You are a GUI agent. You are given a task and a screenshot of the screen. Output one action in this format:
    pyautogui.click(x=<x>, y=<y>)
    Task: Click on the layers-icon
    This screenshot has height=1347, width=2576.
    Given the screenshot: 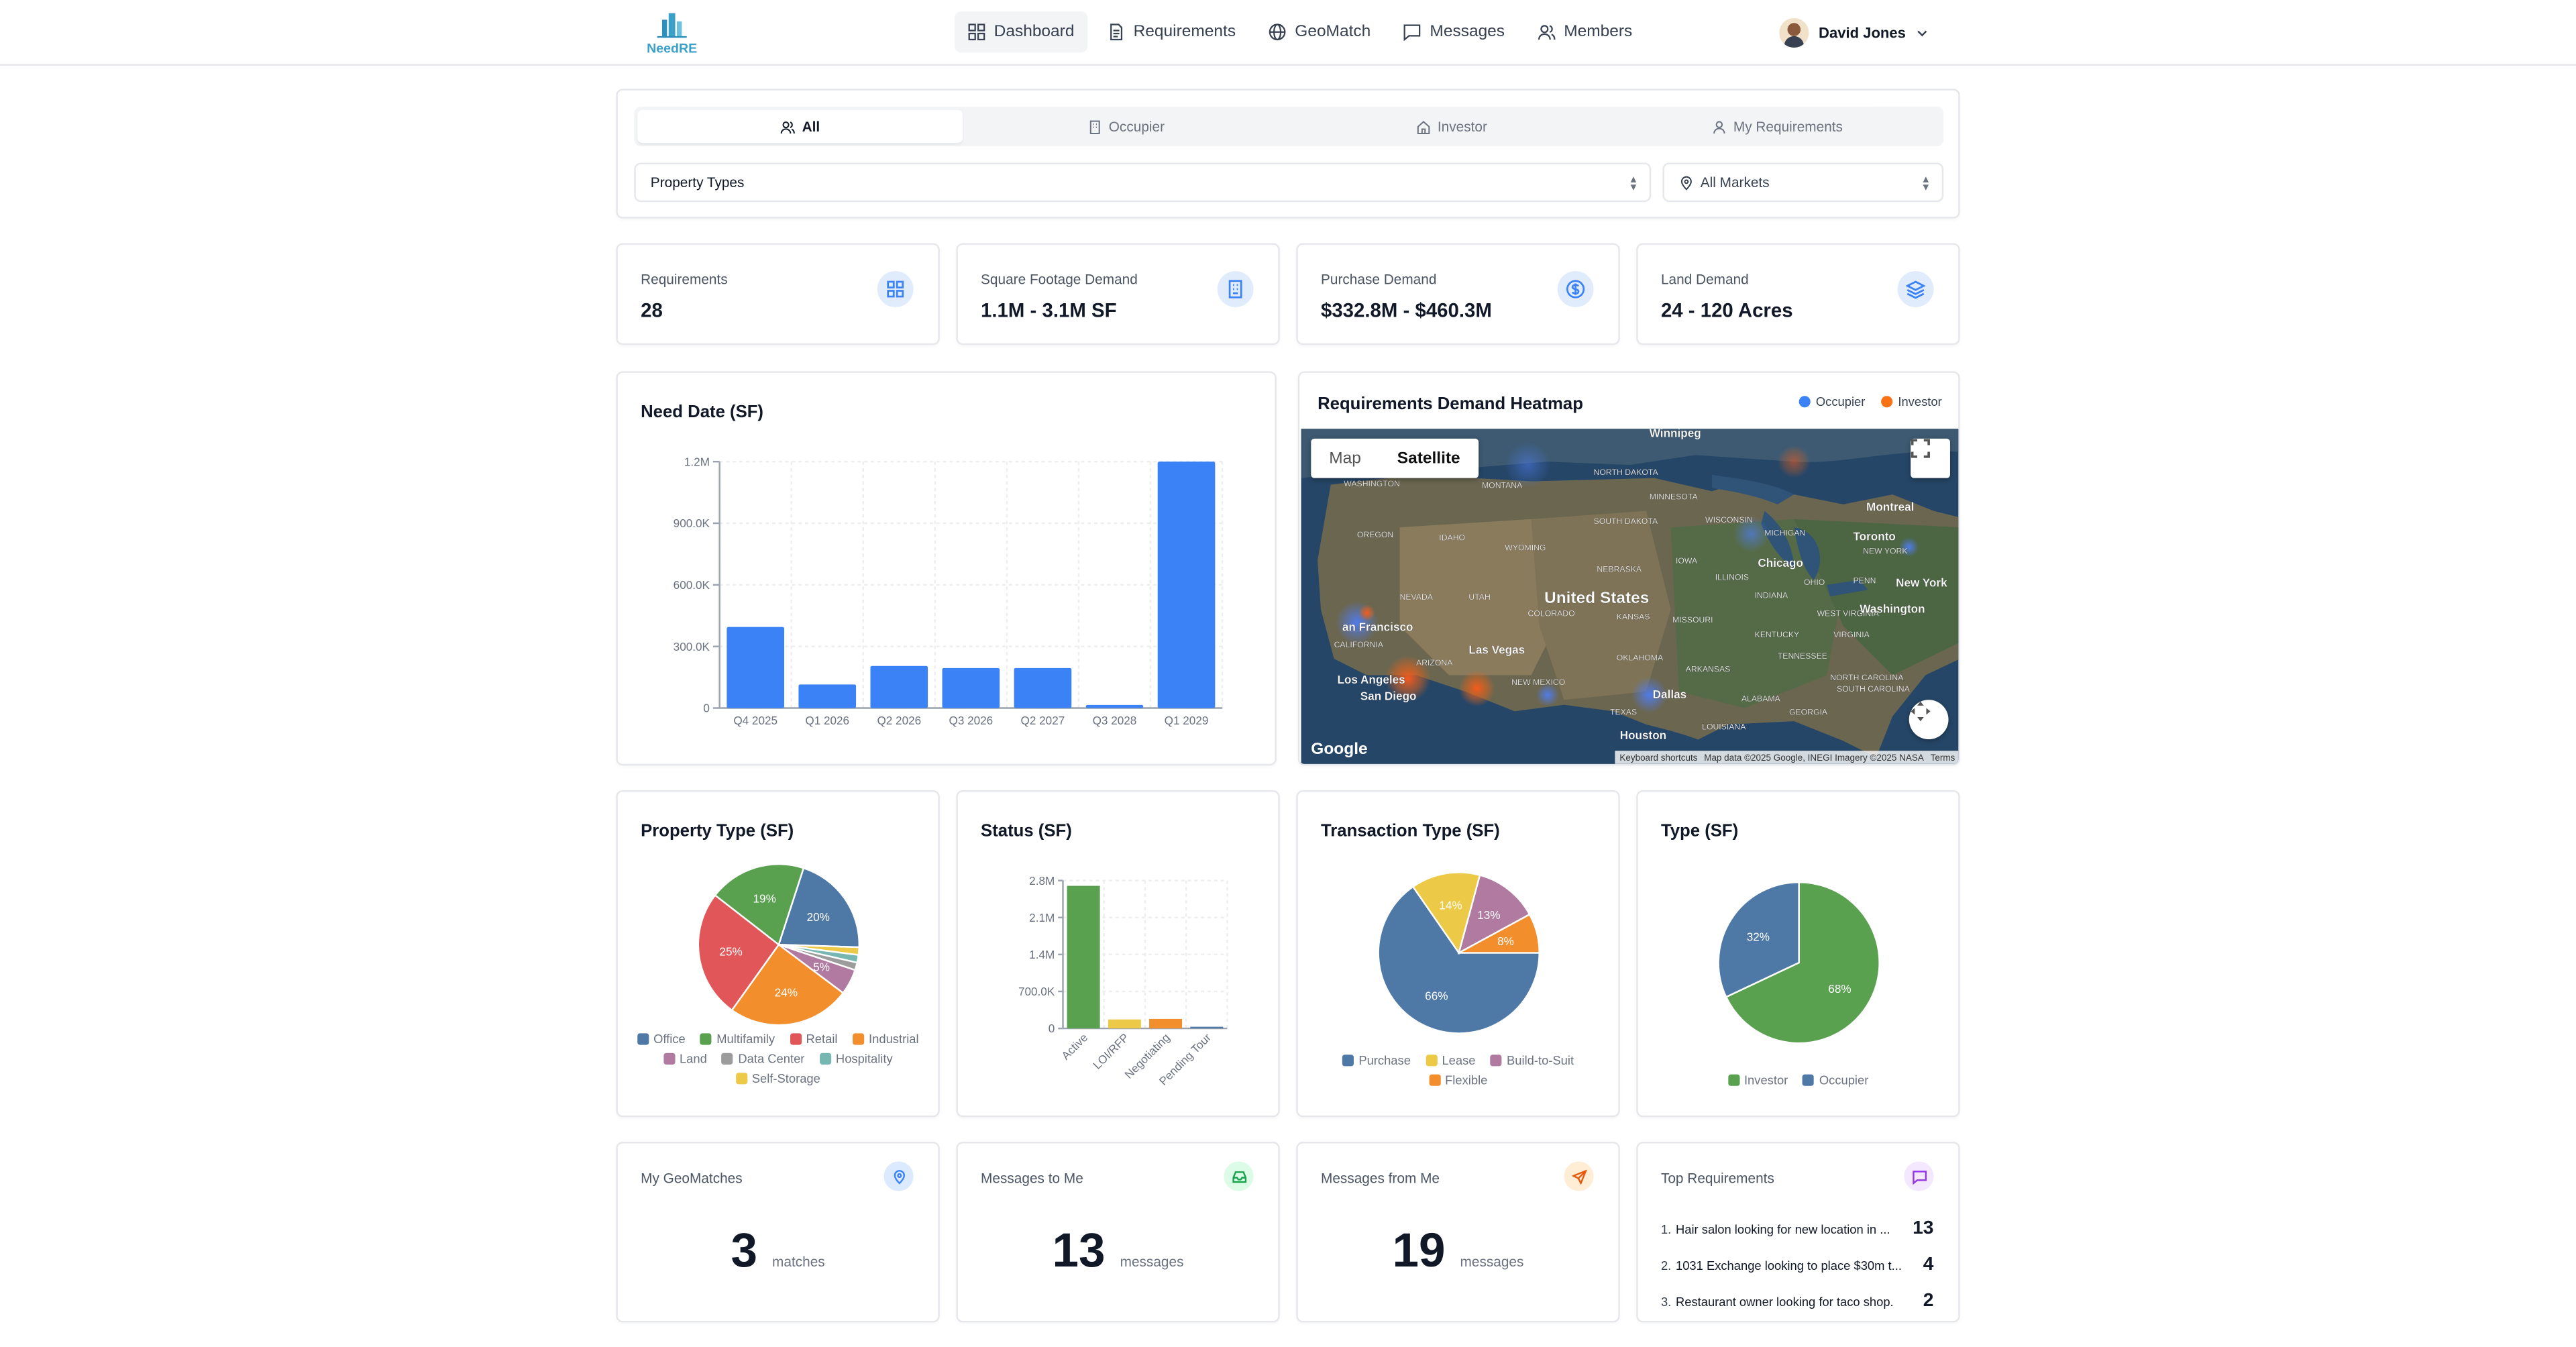 What is the action you would take?
    pyautogui.click(x=1915, y=289)
    